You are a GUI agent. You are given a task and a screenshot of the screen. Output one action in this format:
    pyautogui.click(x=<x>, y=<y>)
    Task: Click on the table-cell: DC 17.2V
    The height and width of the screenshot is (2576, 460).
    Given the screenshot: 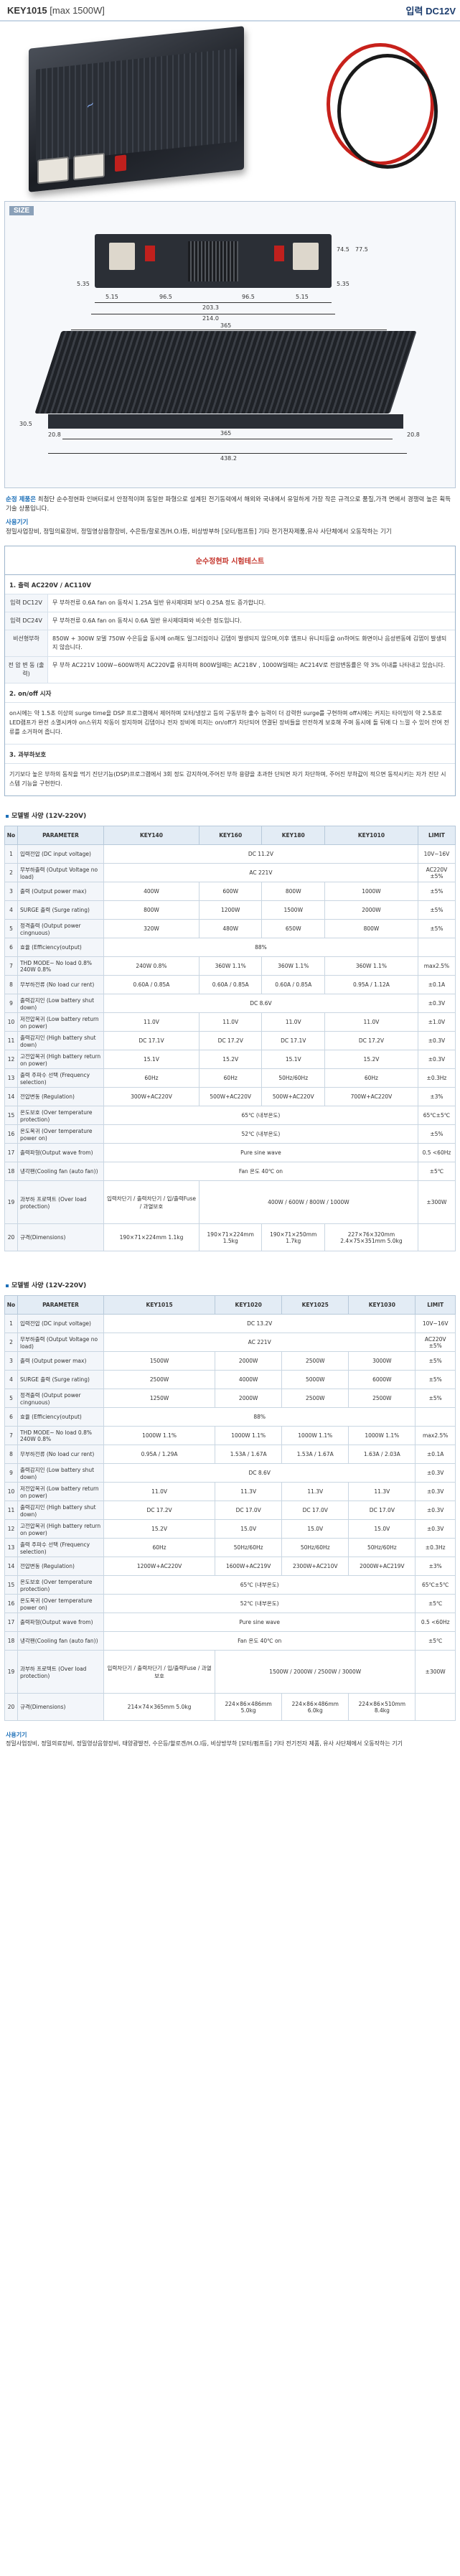 What is the action you would take?
    pyautogui.click(x=371, y=1040)
    